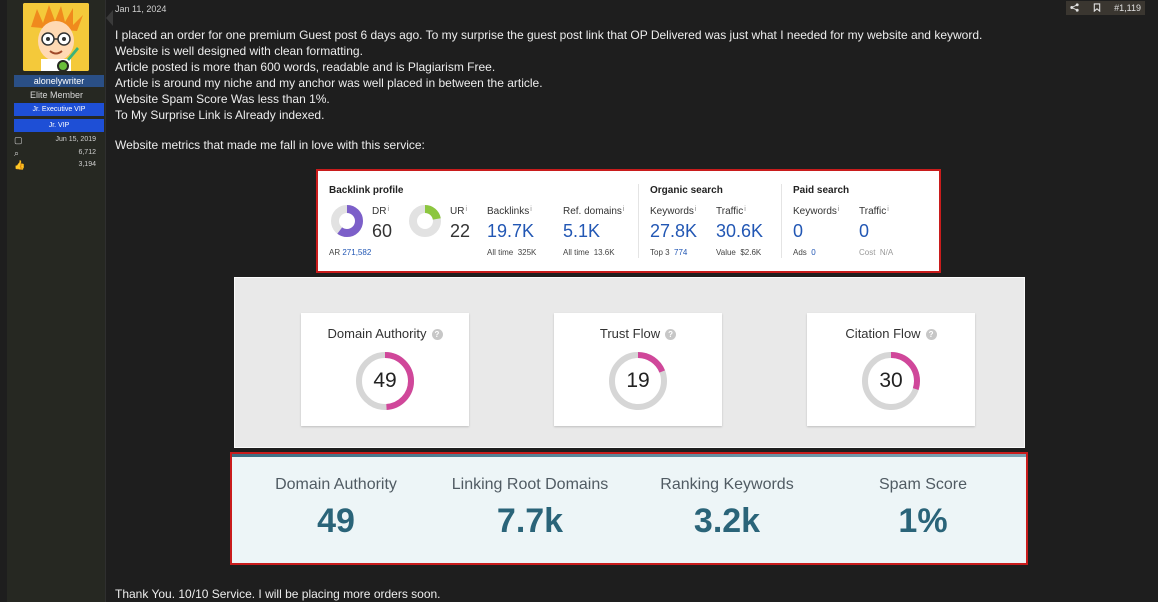  I want to click on ur-label: URi, so click(459, 211).